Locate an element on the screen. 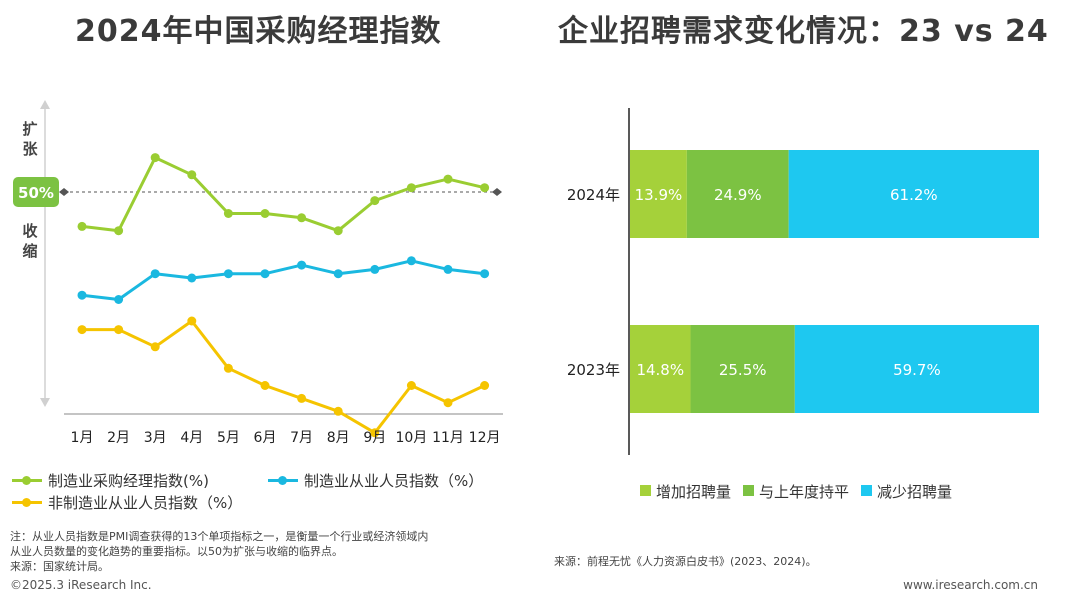 Image resolution: width=1080 pixels, height=596 pixels. arrow-up-icon is located at coordinates (45, 104).